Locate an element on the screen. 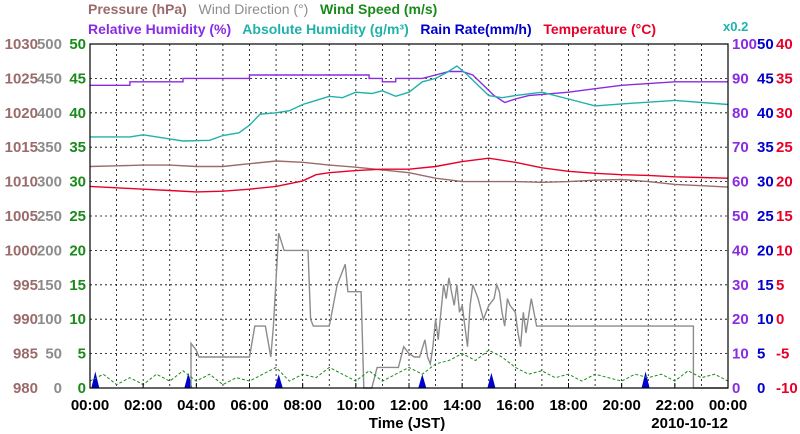 The width and height of the screenshot is (800, 434). legend-wind-speed: Wind Speed (m/s) is located at coordinates (379, 9).